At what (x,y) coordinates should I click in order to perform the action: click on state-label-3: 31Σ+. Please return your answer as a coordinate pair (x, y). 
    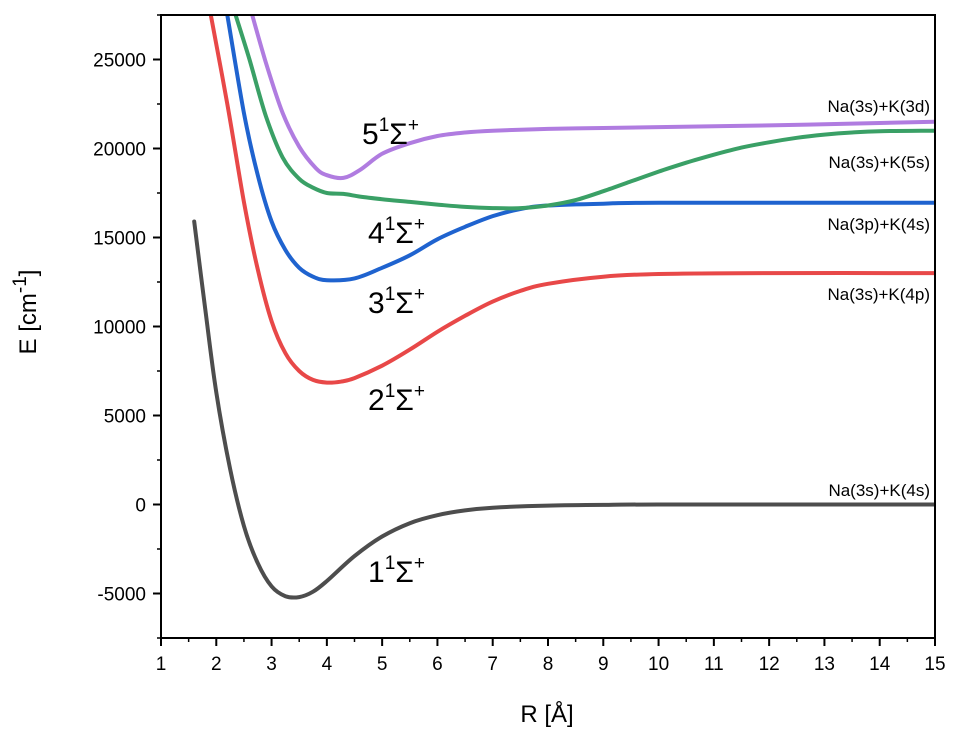
    Looking at the image, I should click on (396, 302).